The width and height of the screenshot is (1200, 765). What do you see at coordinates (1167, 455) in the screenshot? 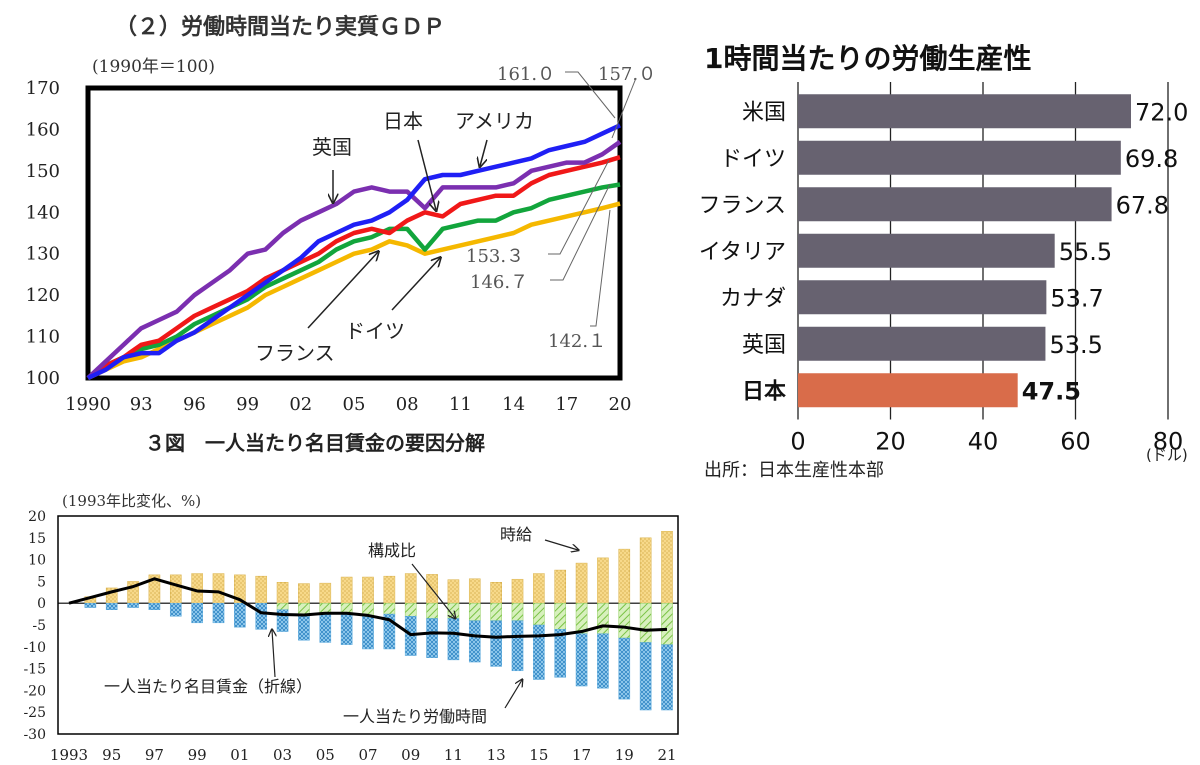
I see `prod-unit-label: (ドル)` at bounding box center [1167, 455].